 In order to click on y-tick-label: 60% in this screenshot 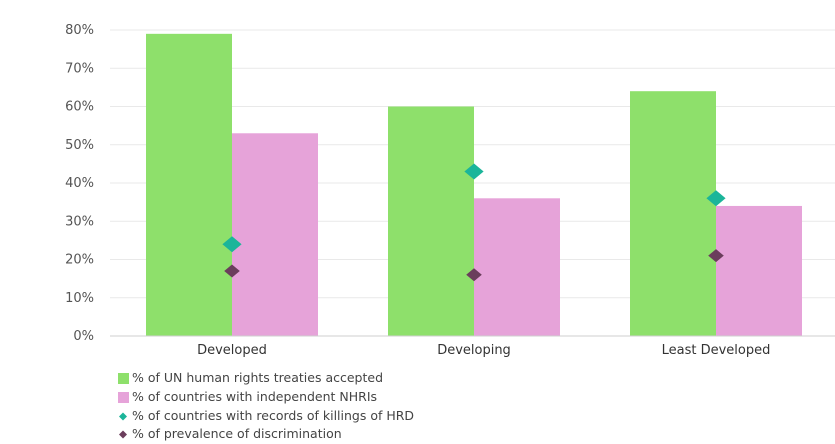, I will do `click(79, 107)`.